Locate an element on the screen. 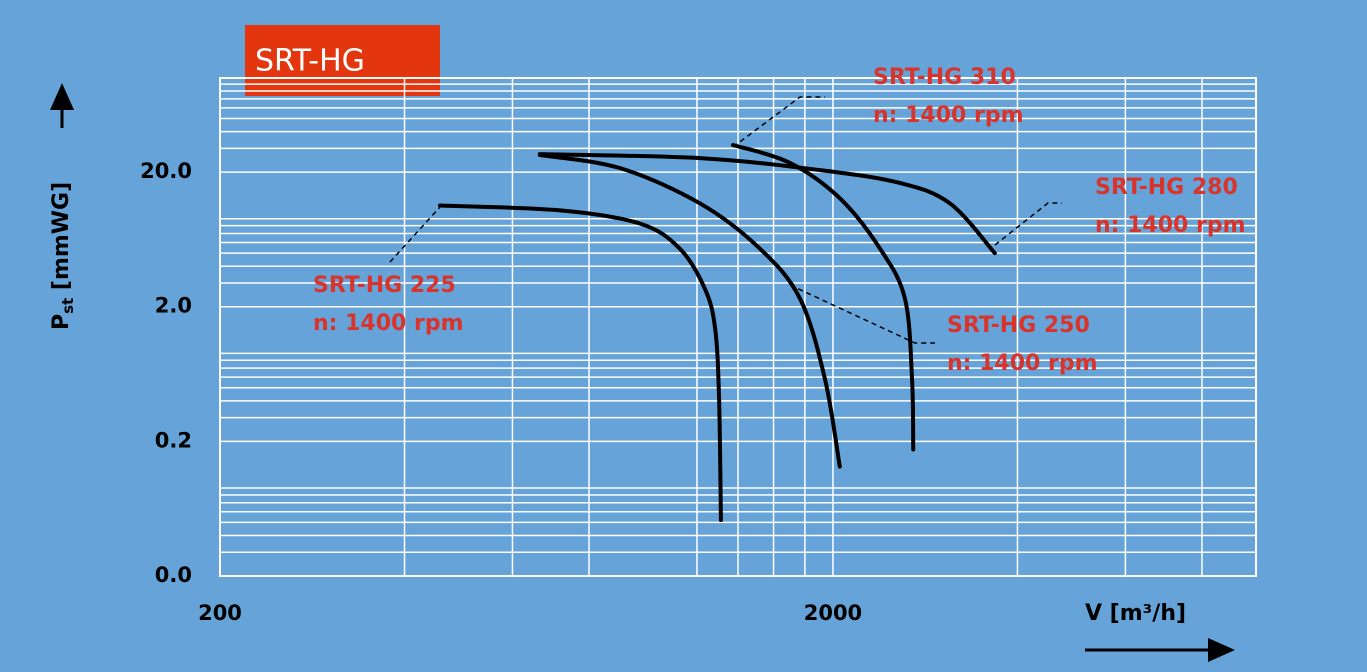 This screenshot has width=1367, height=672. series-label: SRT-HG 280 is located at coordinates (1166, 187).